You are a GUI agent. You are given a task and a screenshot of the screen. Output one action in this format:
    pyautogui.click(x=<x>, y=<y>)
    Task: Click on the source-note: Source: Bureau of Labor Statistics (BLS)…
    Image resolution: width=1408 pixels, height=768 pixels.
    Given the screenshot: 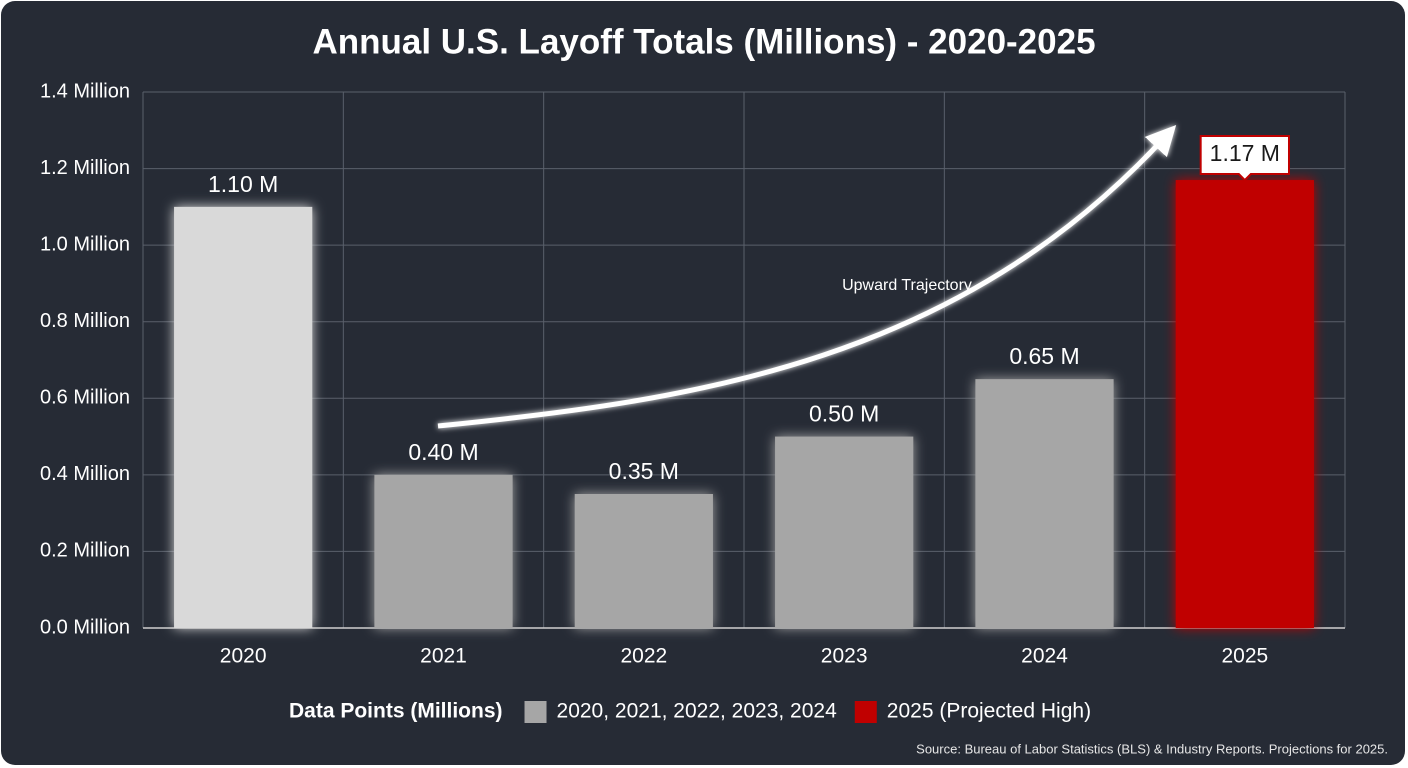 What is the action you would take?
    pyautogui.click(x=1152, y=748)
    